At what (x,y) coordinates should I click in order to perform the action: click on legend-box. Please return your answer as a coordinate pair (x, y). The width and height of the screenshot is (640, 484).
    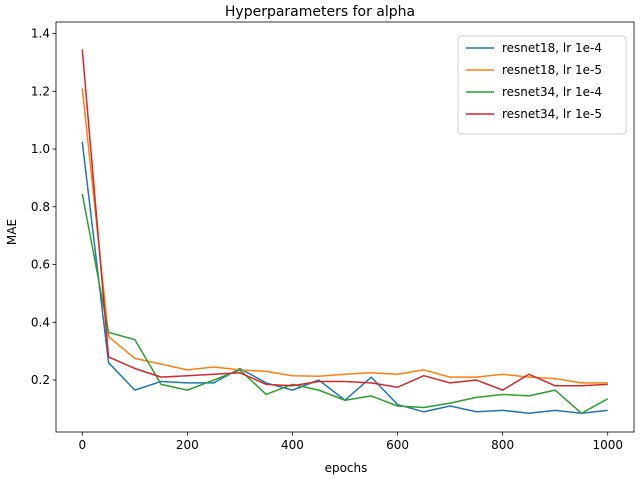
    Looking at the image, I should click on (542, 85).